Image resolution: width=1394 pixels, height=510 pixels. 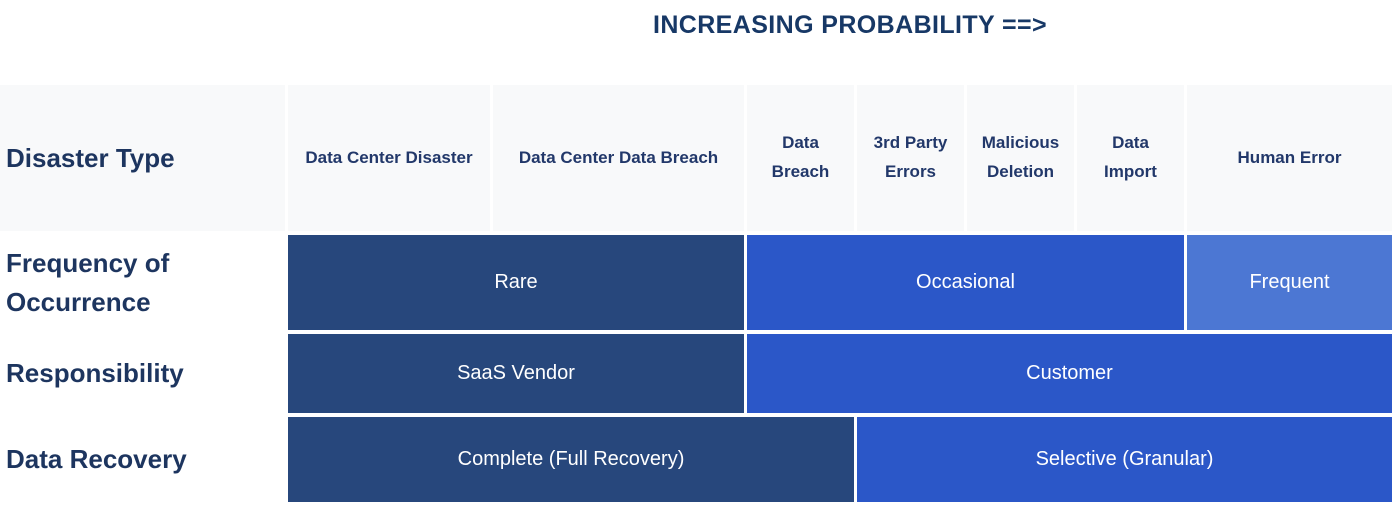 I want to click on row-label-responsibility: Responsibility, so click(x=142, y=373).